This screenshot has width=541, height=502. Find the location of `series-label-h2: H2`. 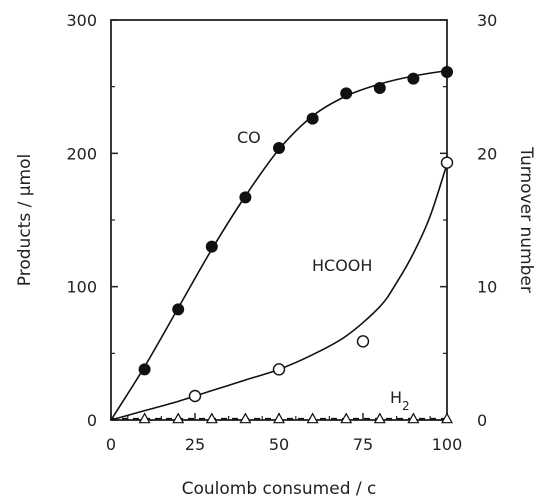

series-label-h2: H2 is located at coordinates (400, 400).